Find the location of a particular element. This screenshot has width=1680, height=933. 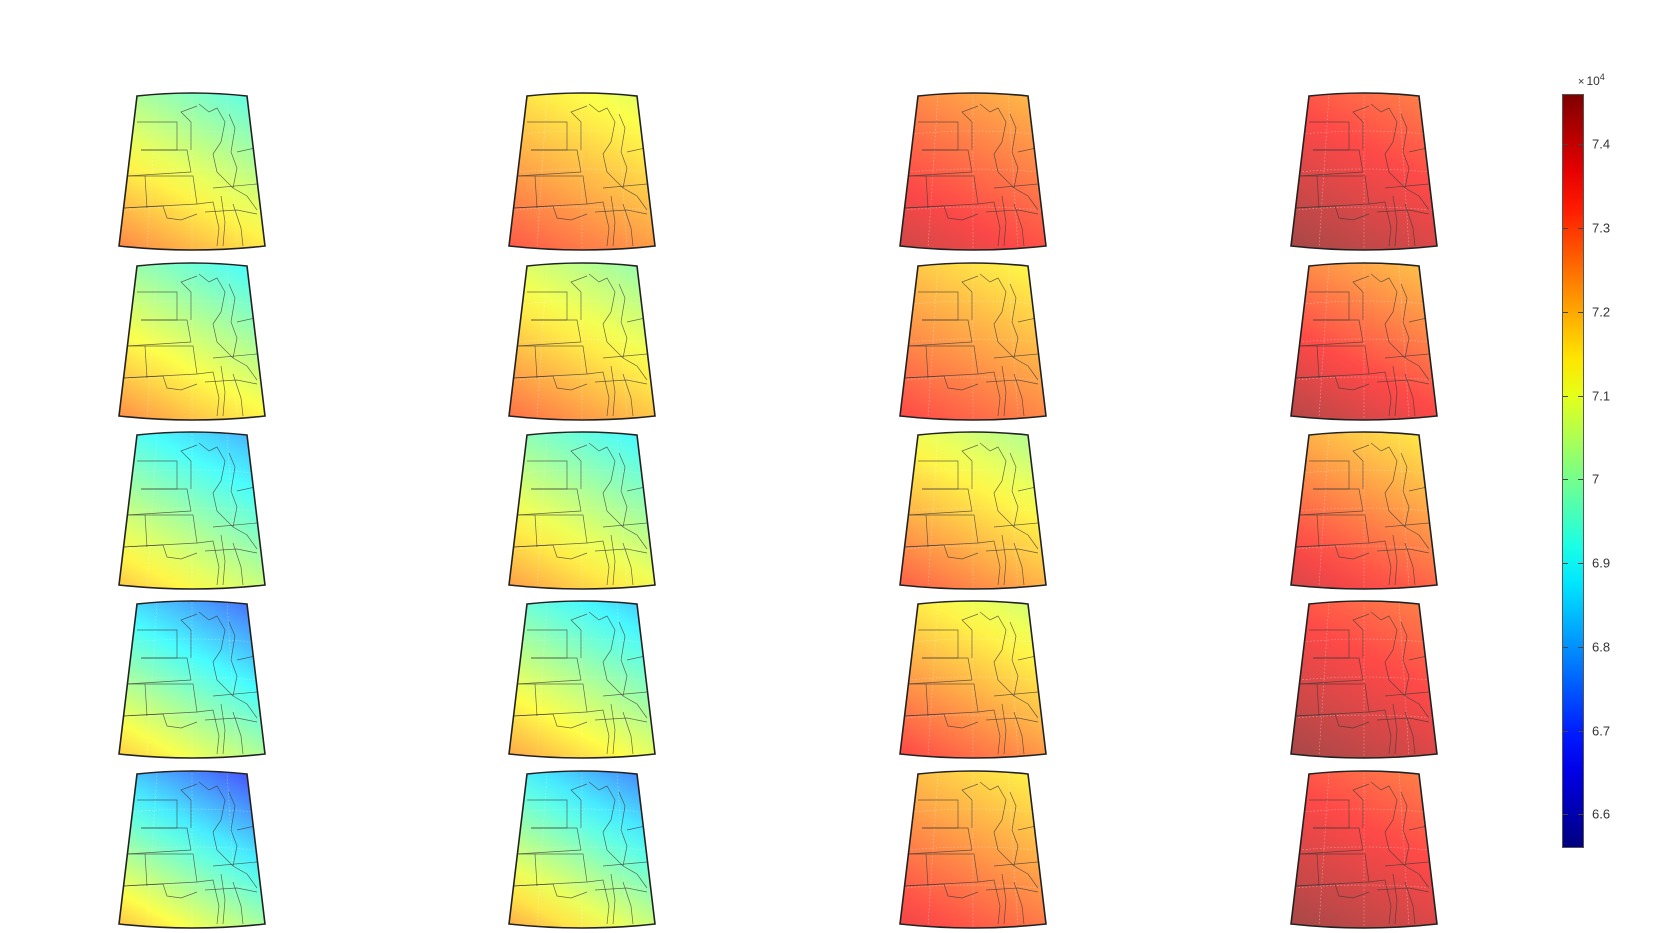

colorbar-tick-label: 7.1 is located at coordinates (1601, 396).